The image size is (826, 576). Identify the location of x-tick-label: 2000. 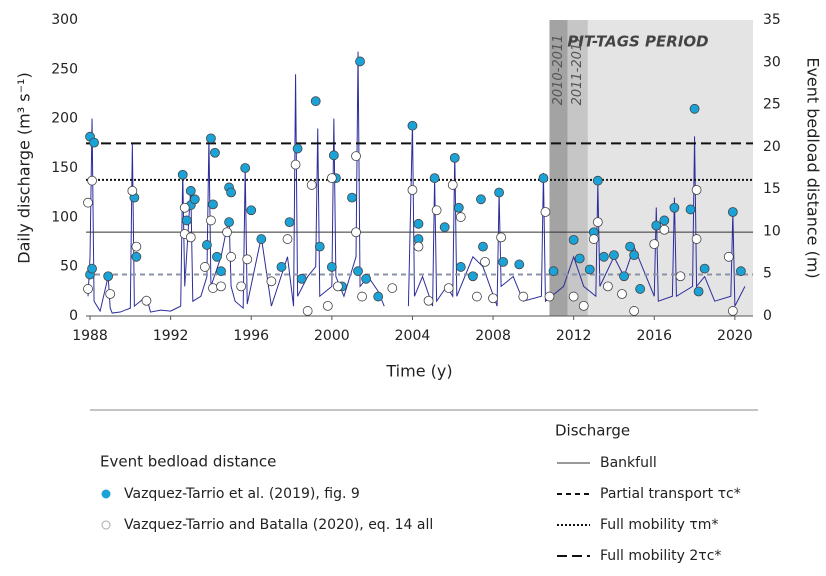
(332, 336).